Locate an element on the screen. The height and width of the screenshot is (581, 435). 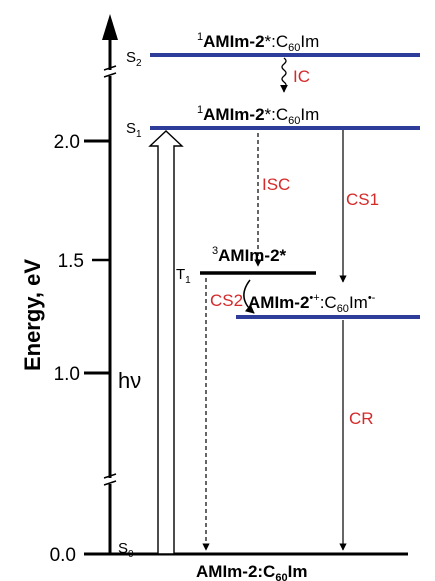
cs2-arrow is located at coordinates (249, 296).